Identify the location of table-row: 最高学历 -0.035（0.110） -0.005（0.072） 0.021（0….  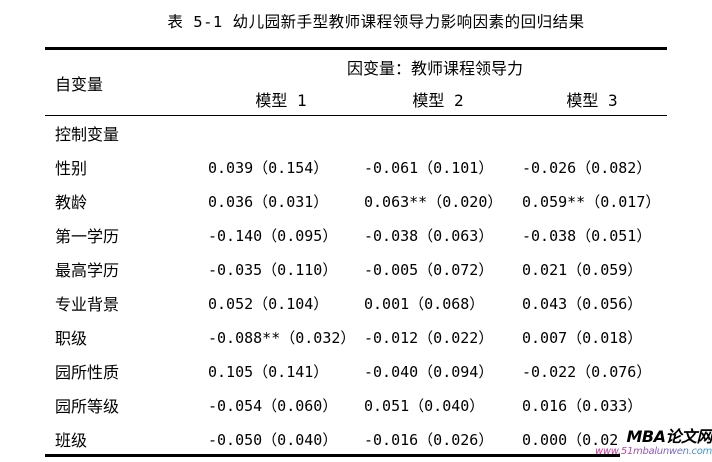
(356, 269).